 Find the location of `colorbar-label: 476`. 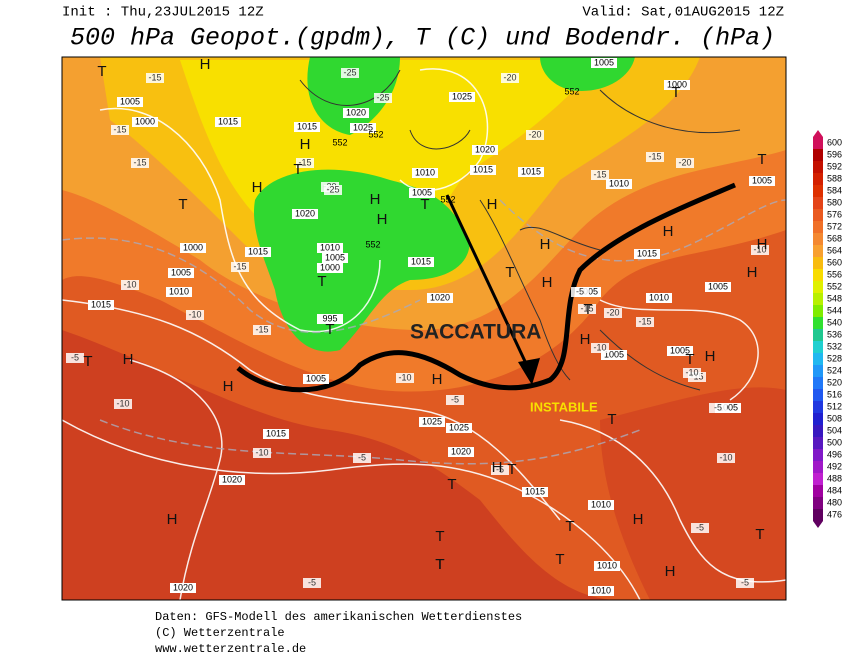

colorbar-label: 476 is located at coordinates (834, 514).